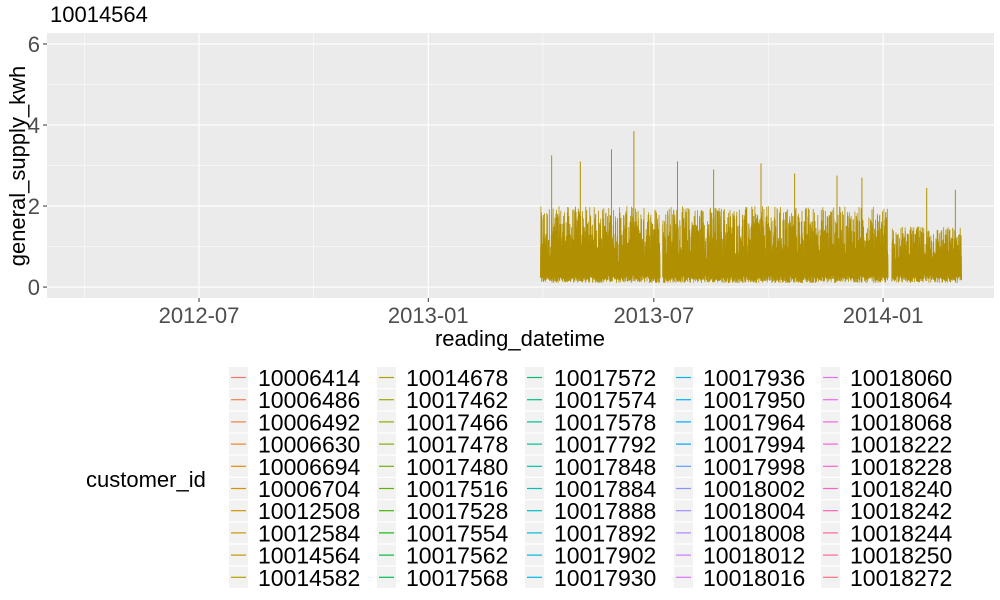 The height and width of the screenshot is (600, 1000). I want to click on legend-item: 10006492, so click(294, 422).